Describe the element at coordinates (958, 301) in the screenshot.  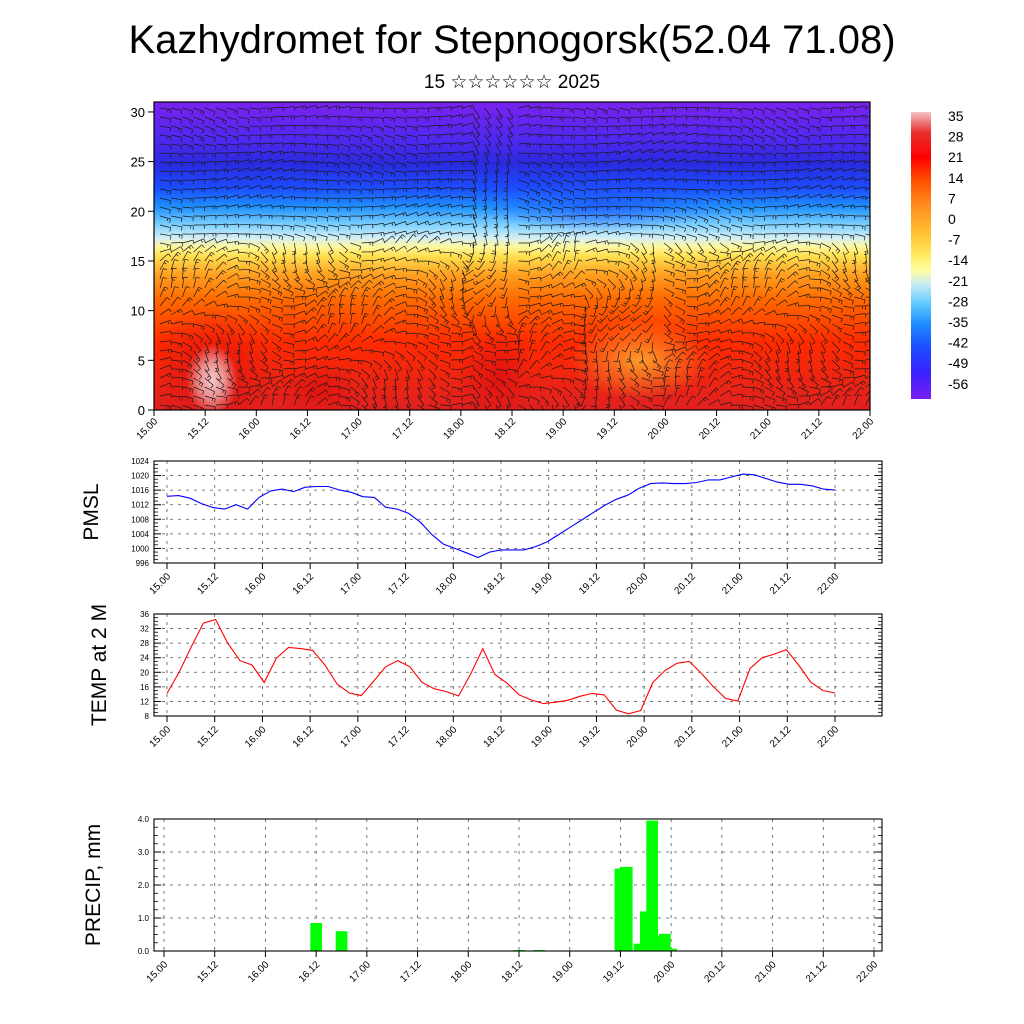
I see `colorbar-label: -28` at that location.